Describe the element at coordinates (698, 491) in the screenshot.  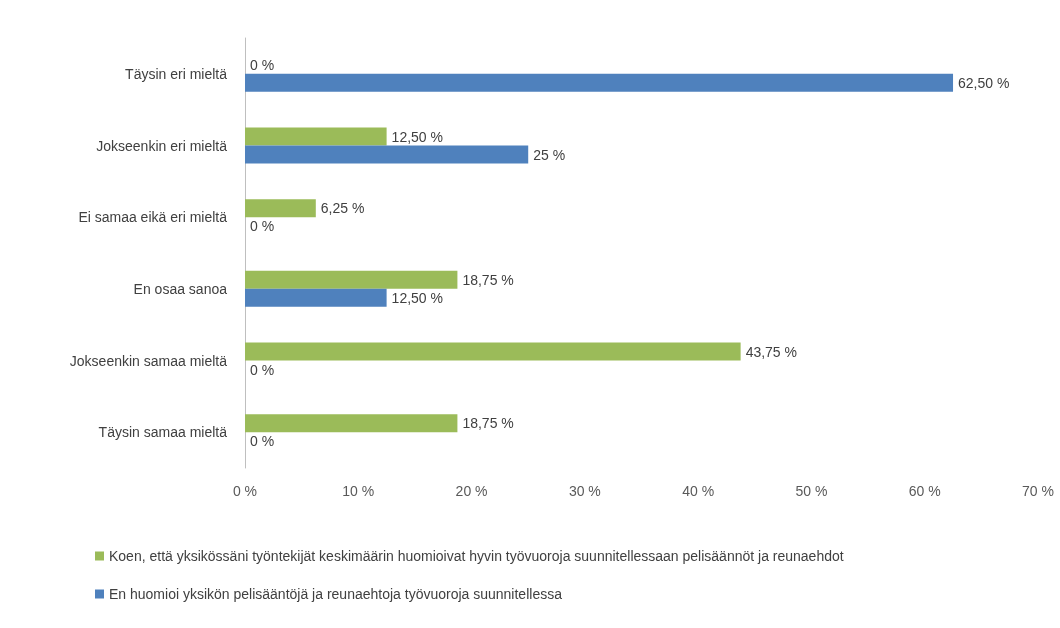
I see `x-tick-label: 40 %` at that location.